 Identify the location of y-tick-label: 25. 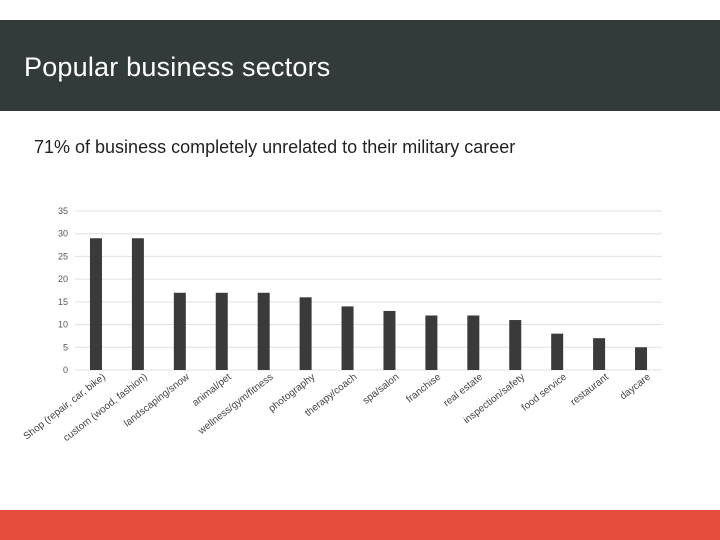
(63, 256).